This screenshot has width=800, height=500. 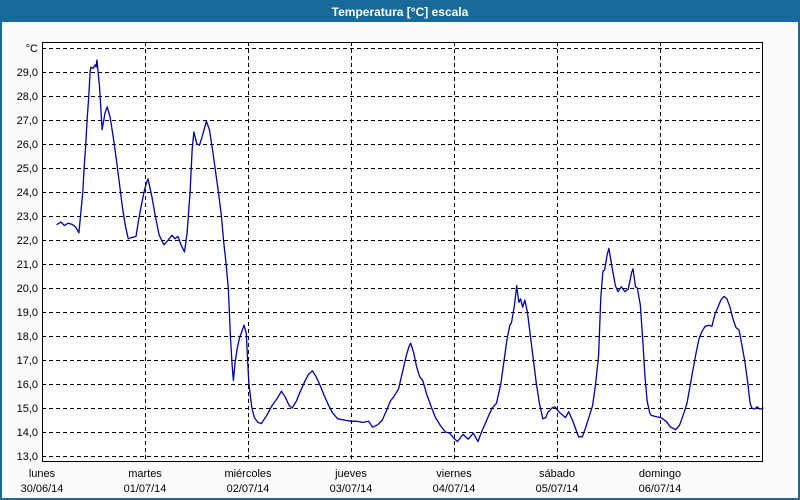 I want to click on y-tick-label: 24,0, so click(x=27, y=193).